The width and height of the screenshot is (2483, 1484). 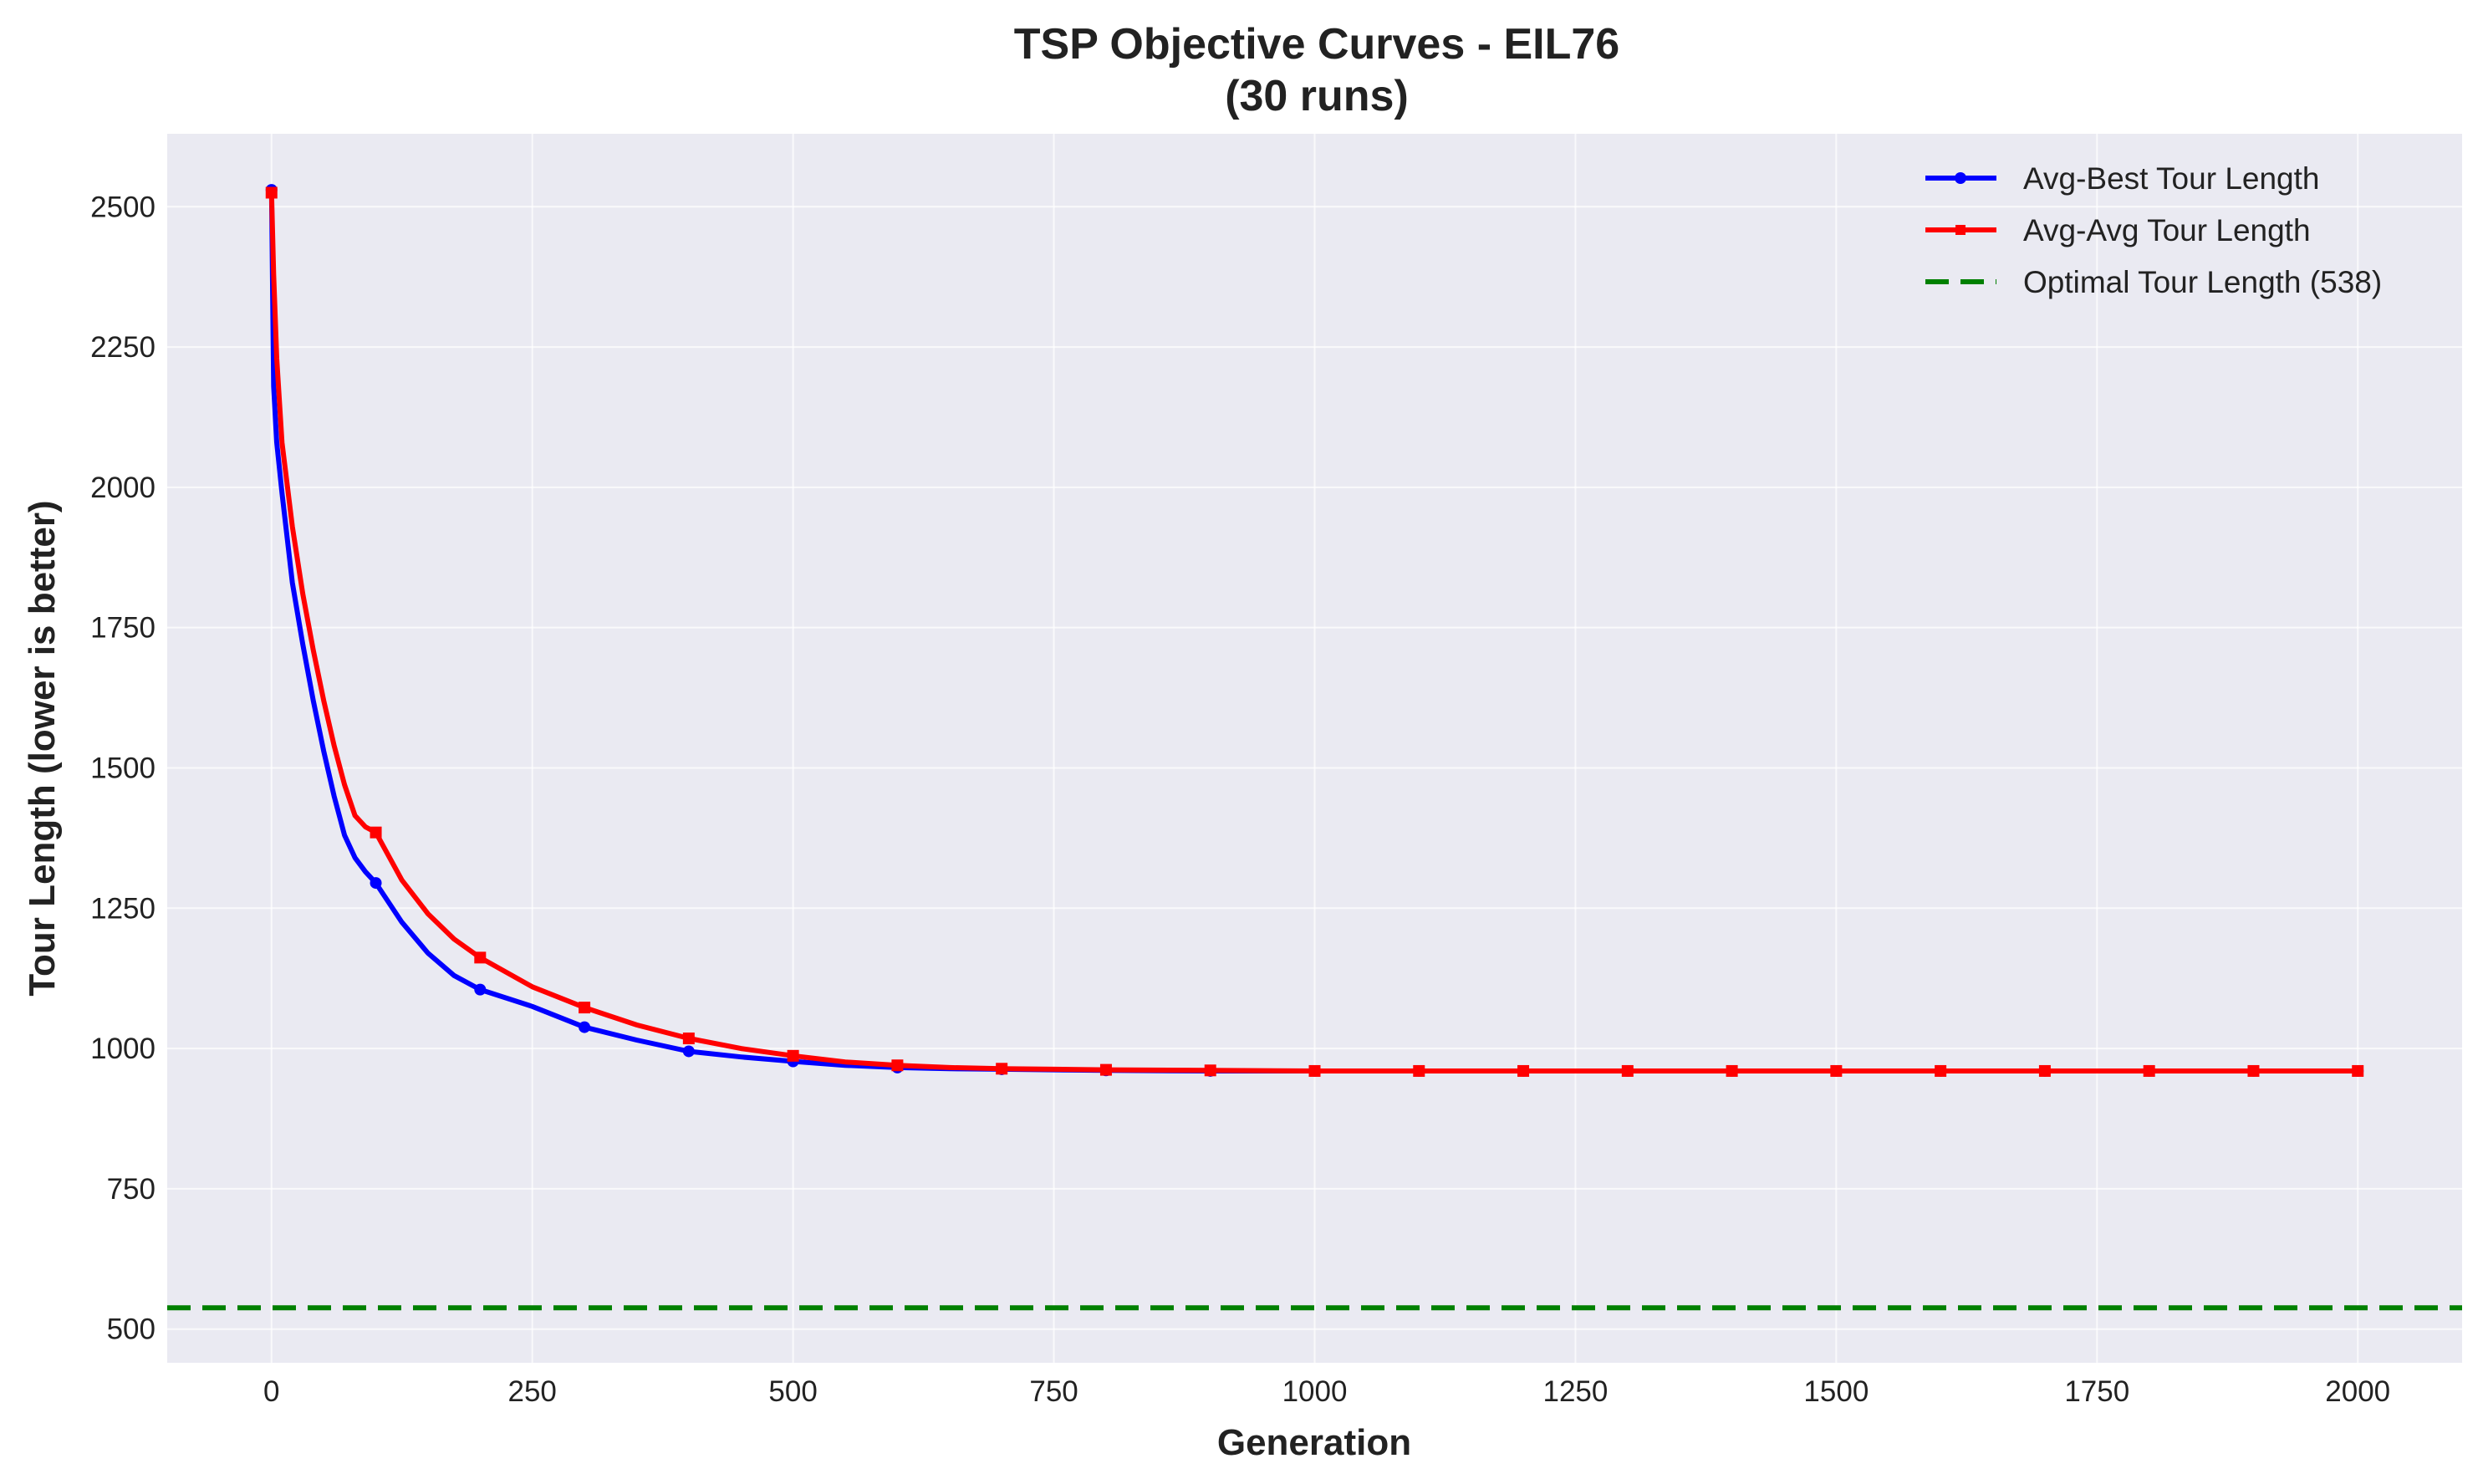 I want to click on y-axis-label: Tour Length (lower is better), so click(x=42, y=748).